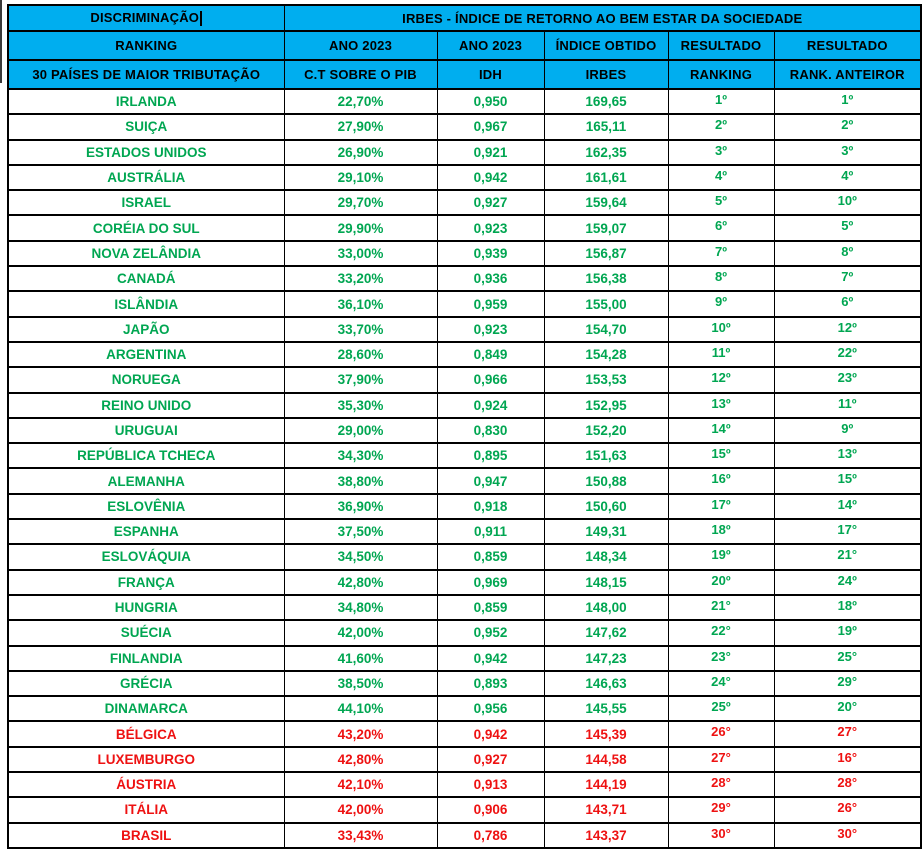  What do you see at coordinates (847, 506) in the screenshot?
I see `cell-rank-anterior: 14º` at bounding box center [847, 506].